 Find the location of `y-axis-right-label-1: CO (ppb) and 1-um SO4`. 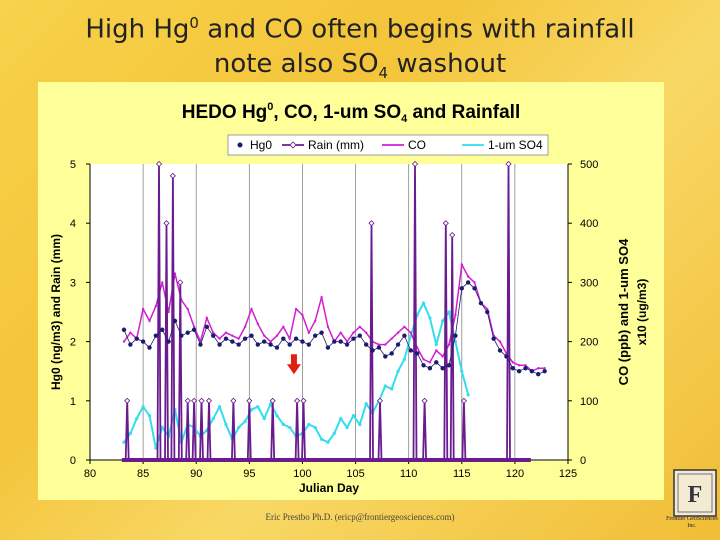

y-axis-right-label-1: CO (ppb) and 1-um SO4 is located at coordinates (623, 311).